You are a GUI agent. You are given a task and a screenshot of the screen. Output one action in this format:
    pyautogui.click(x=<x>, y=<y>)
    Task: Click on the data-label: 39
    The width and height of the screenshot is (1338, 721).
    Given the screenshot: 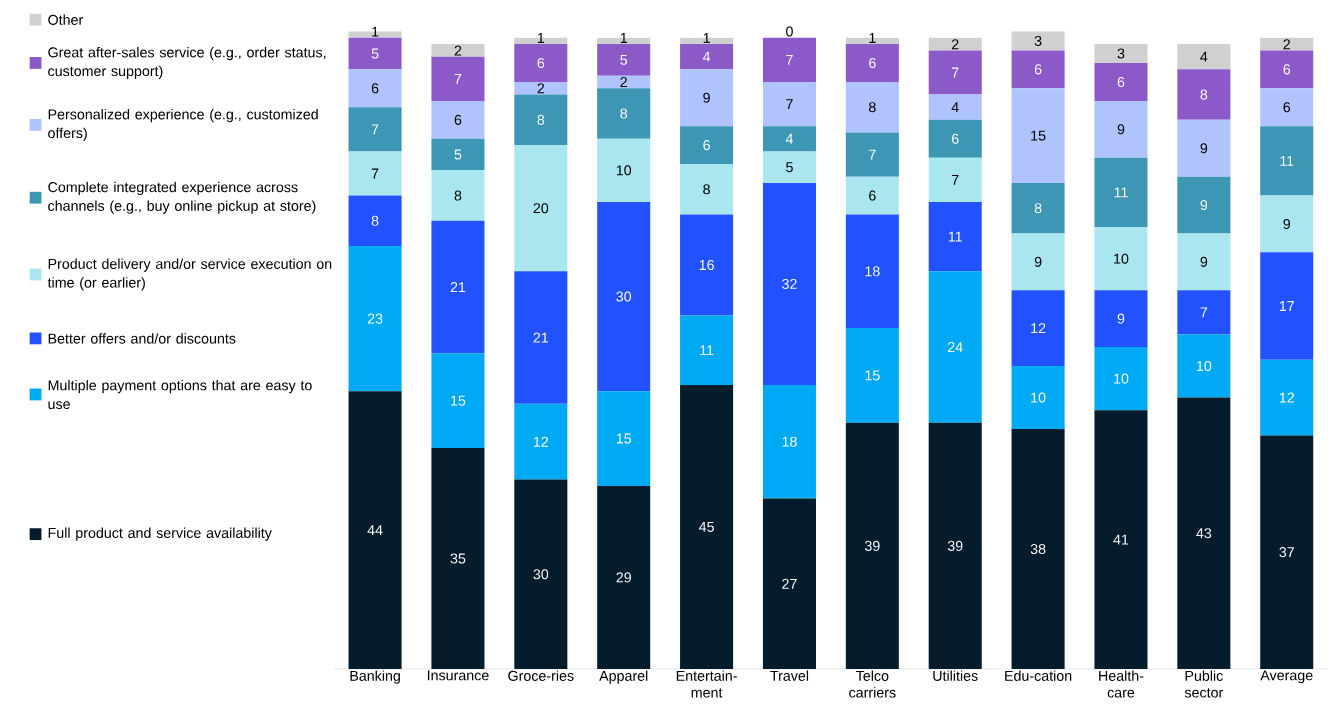 What is the action you would take?
    pyautogui.click(x=955, y=545)
    